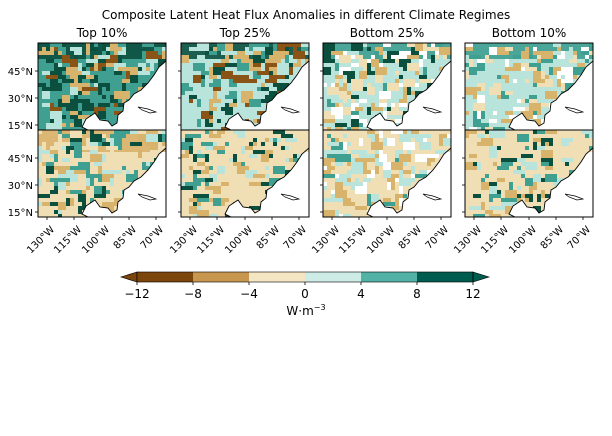  What do you see at coordinates (136, 294) in the screenshot?
I see `colorbar-tick-label: −12` at bounding box center [136, 294].